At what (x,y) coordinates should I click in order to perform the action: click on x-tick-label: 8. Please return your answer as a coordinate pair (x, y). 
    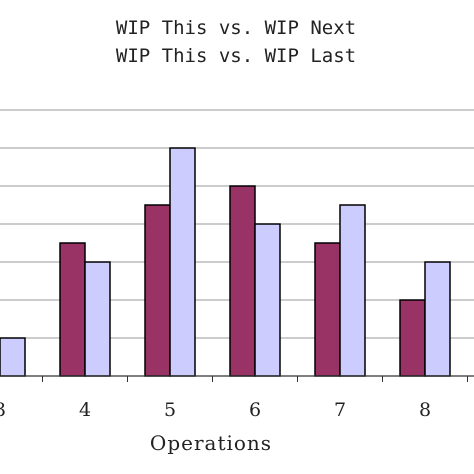
    Looking at the image, I should click on (425, 410).